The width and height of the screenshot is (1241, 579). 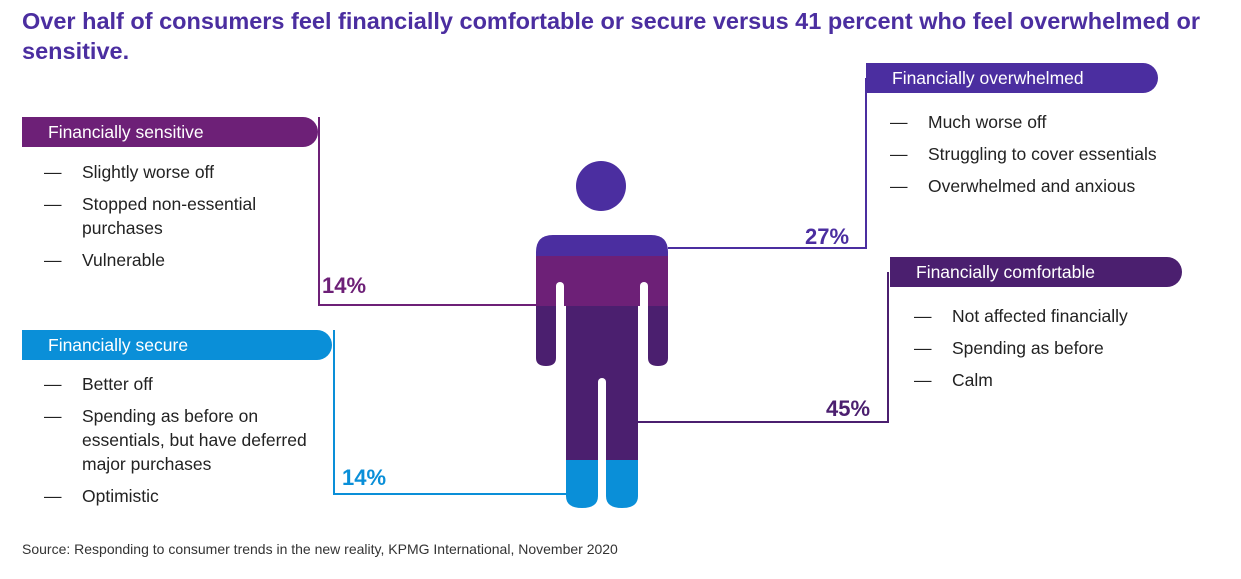 I want to click on connector-secure, so click(x=449, y=412).